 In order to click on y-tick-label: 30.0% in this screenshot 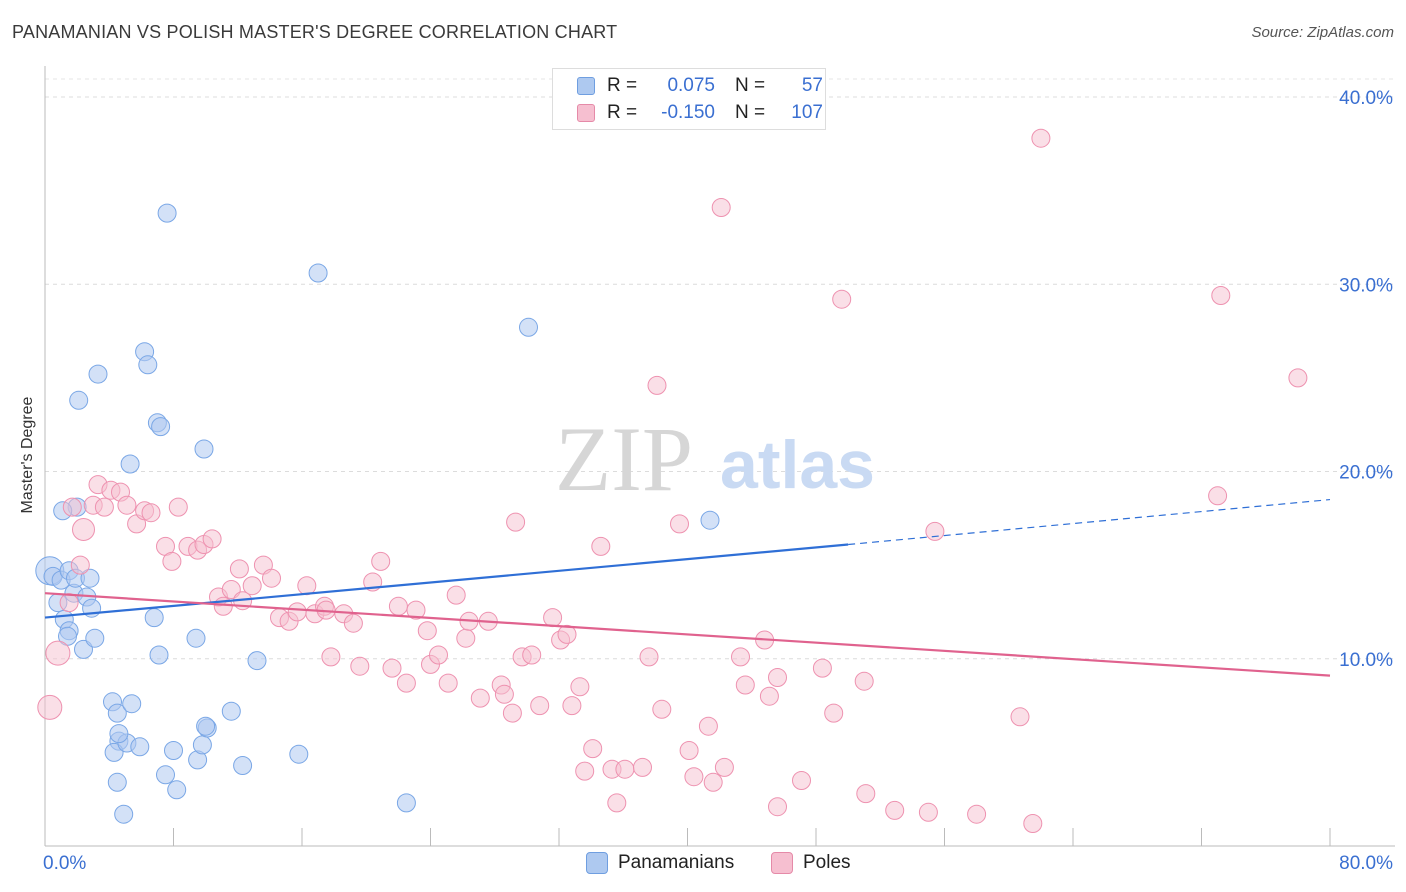, I will do `click(1366, 285)`.